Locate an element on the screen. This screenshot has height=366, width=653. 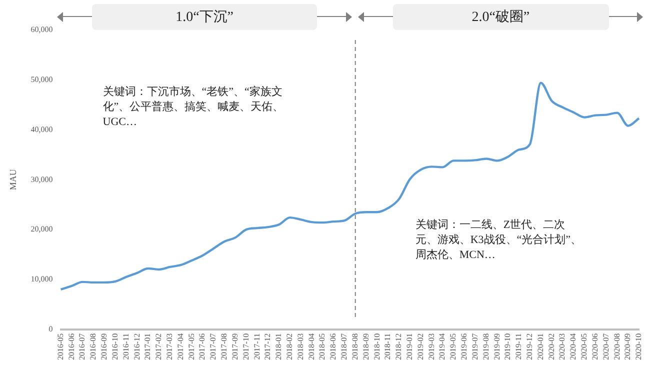
x-tick-label: 2017-06 is located at coordinates (202, 346).